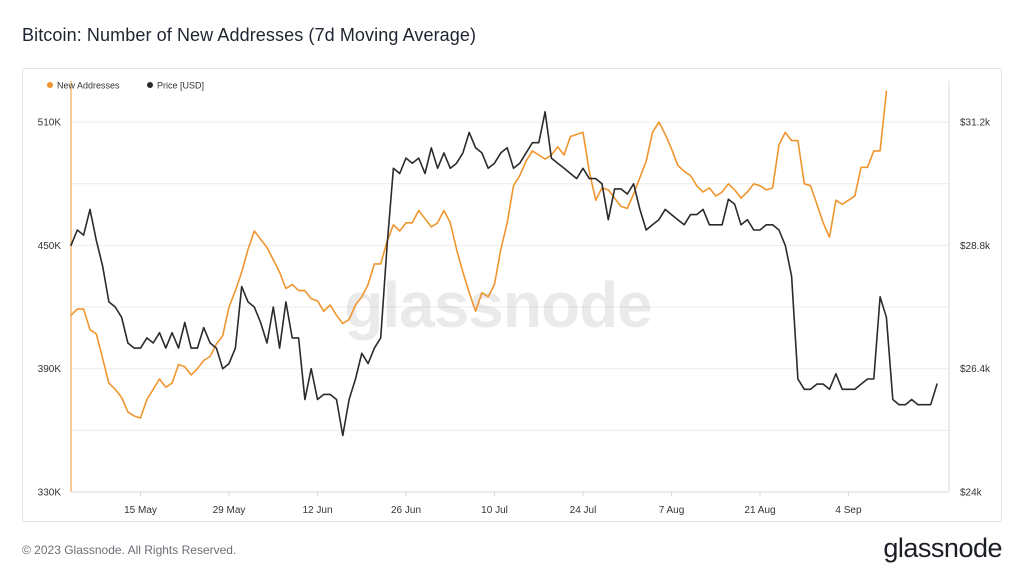 The height and width of the screenshot is (576, 1024). I want to click on legend-swatch-new-addresses, so click(50, 85).